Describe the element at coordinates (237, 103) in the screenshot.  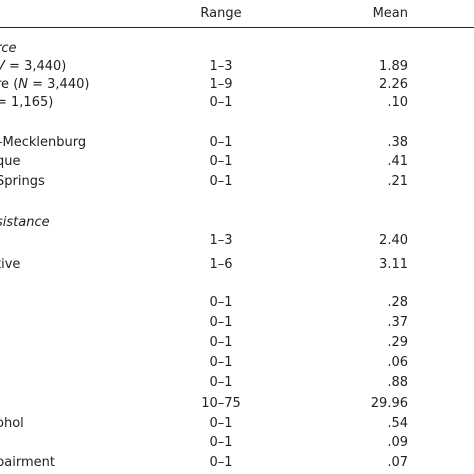
I see `table-row: = 1,165) 0–1 .10` at that location.